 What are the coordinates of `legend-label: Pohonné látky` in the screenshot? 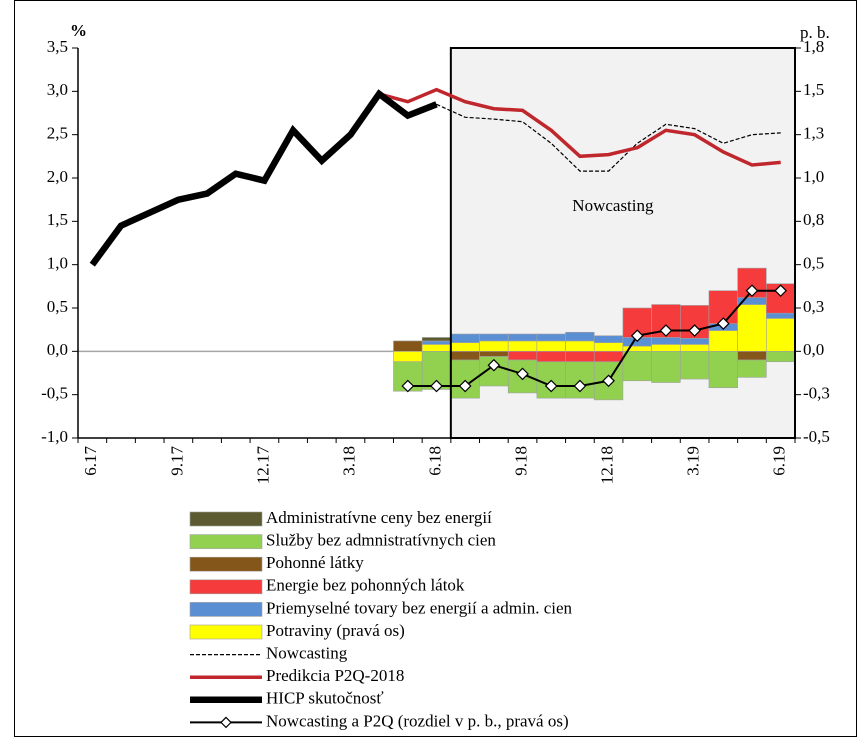 It's located at (315, 562).